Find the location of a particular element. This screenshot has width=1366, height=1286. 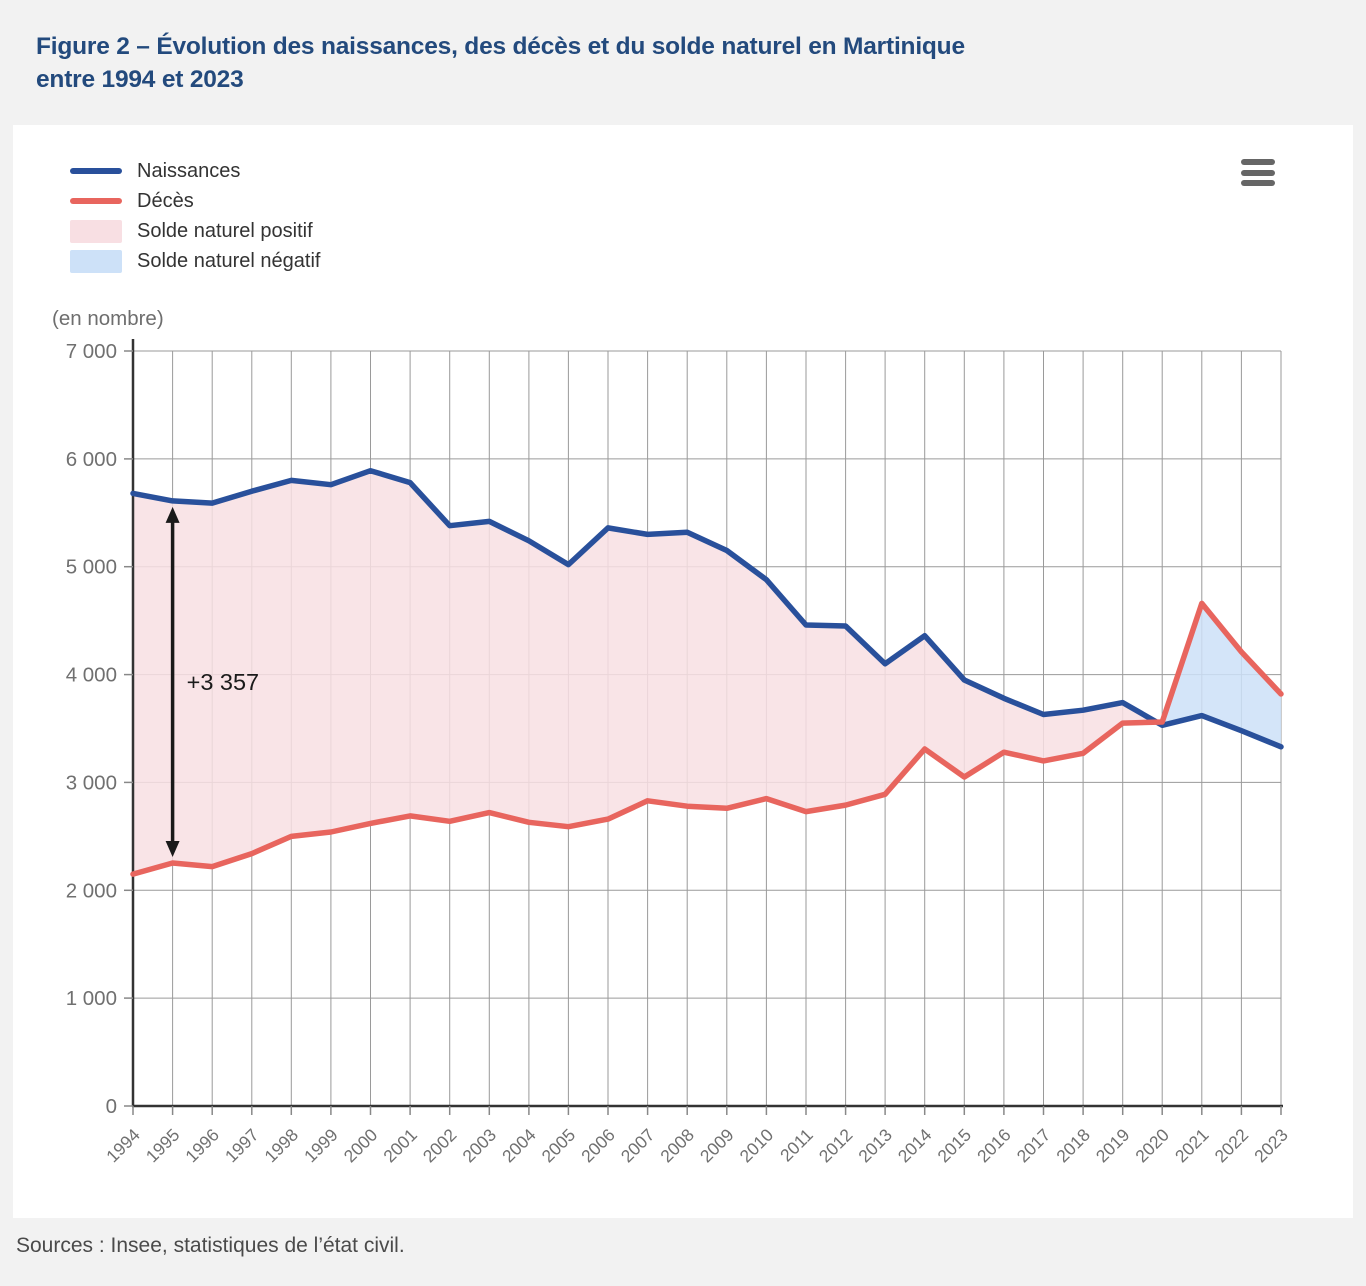

y-tick-label: 0 is located at coordinates (111, 1106).